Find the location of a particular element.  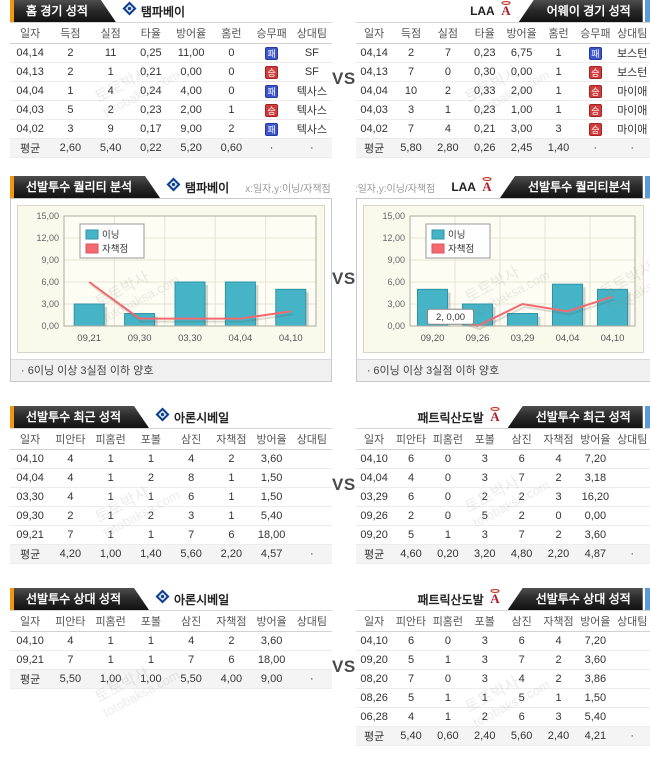

column-header: 득점 is located at coordinates (411, 33).